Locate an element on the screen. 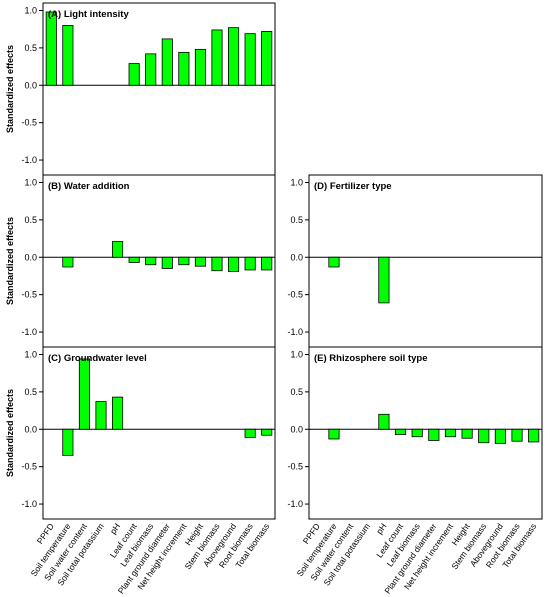  panel-a-ylabel: Standardized effects is located at coordinates (10, 89).